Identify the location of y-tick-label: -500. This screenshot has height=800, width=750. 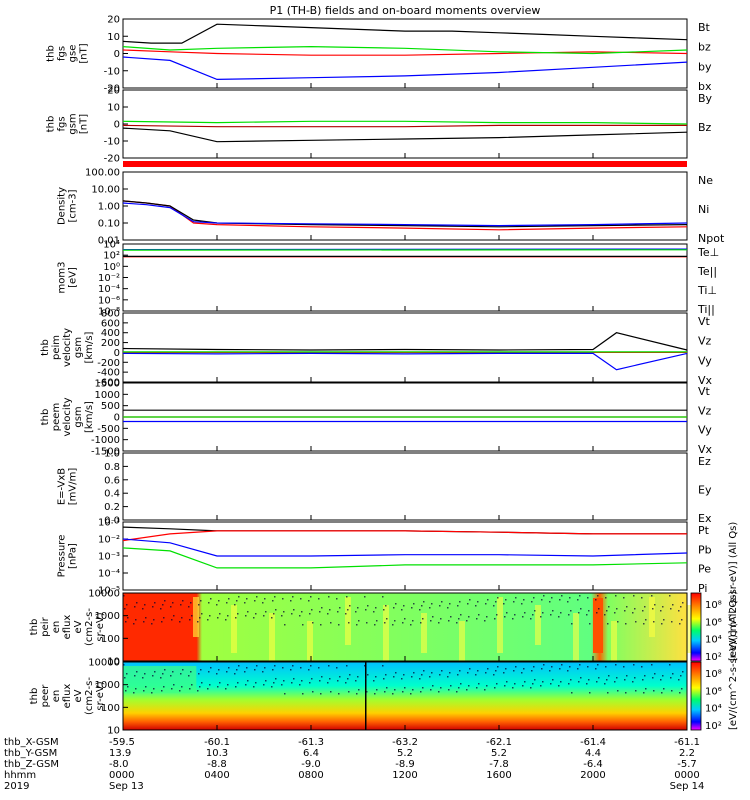
(108, 429).